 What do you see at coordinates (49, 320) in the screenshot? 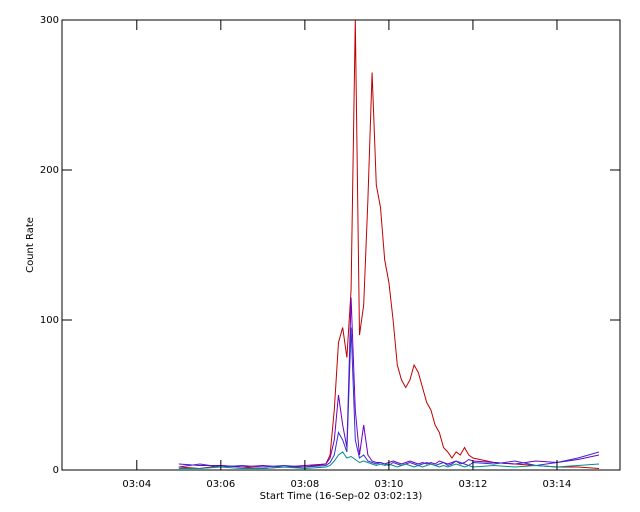
I see `y-tick-label: 100` at bounding box center [49, 320].